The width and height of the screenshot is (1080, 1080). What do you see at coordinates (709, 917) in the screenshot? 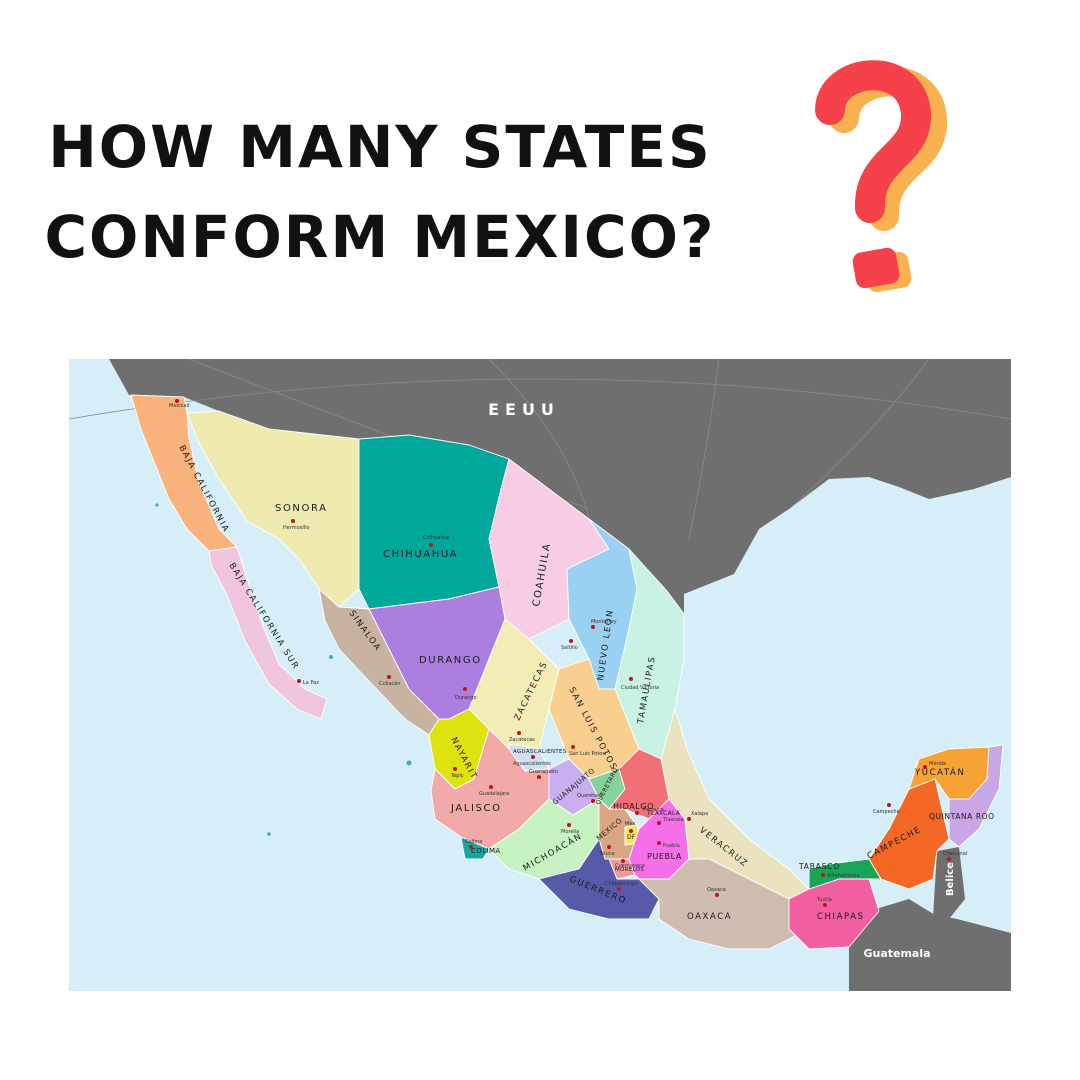
I see `state-label-oaxaca: OAXACA` at bounding box center [709, 917].